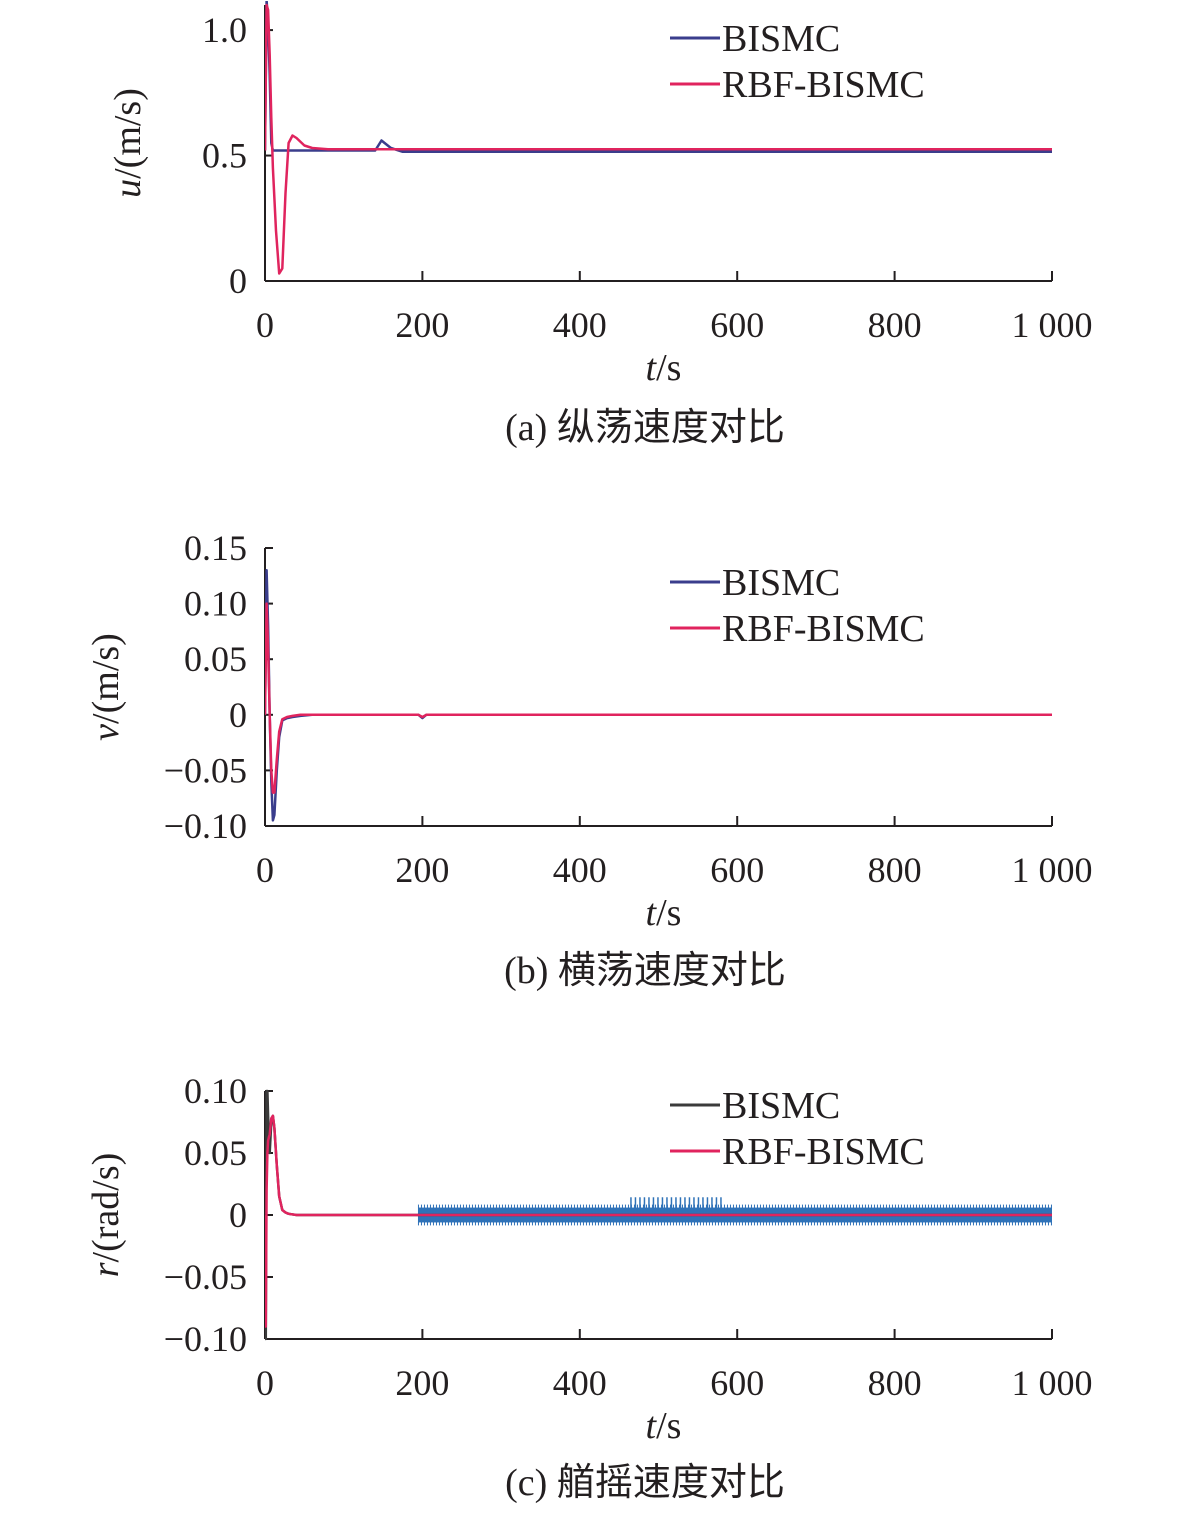  I want to click on chart-caption: (b) 横荡速度对比, so click(645, 971).